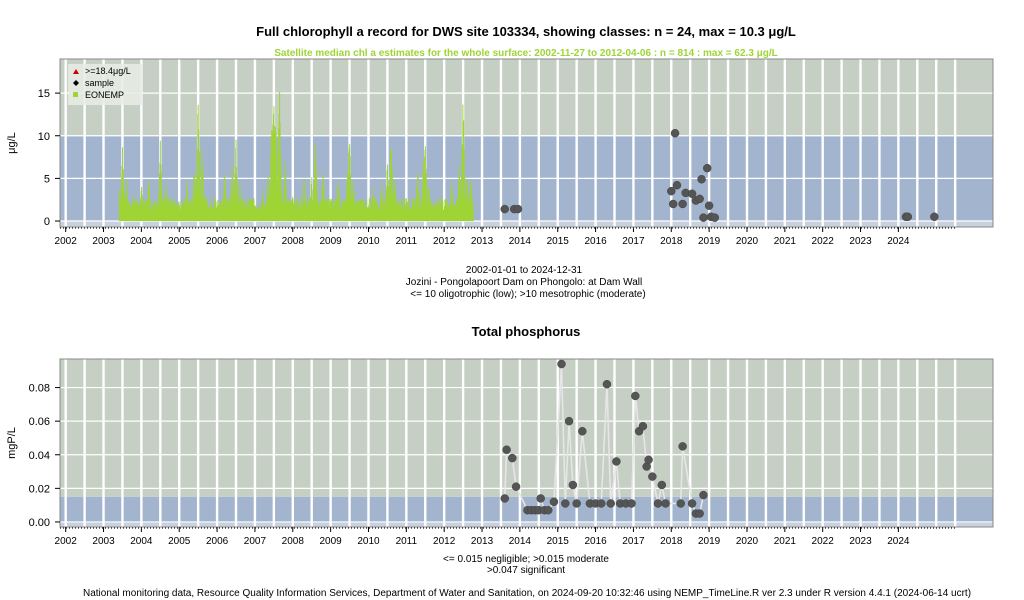 This screenshot has height=600, width=1024. I want to click on chl-date-range: 2002-01-01 to 2024-12-31, so click(524, 270).